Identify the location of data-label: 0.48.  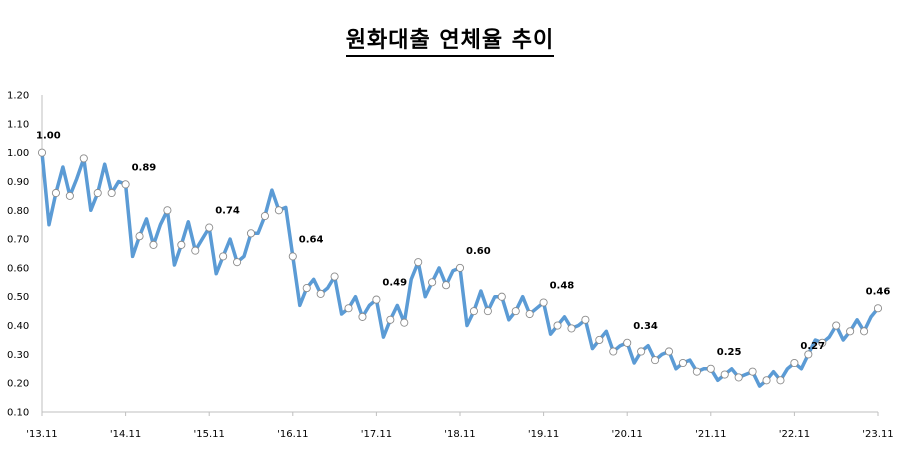
(562, 285).